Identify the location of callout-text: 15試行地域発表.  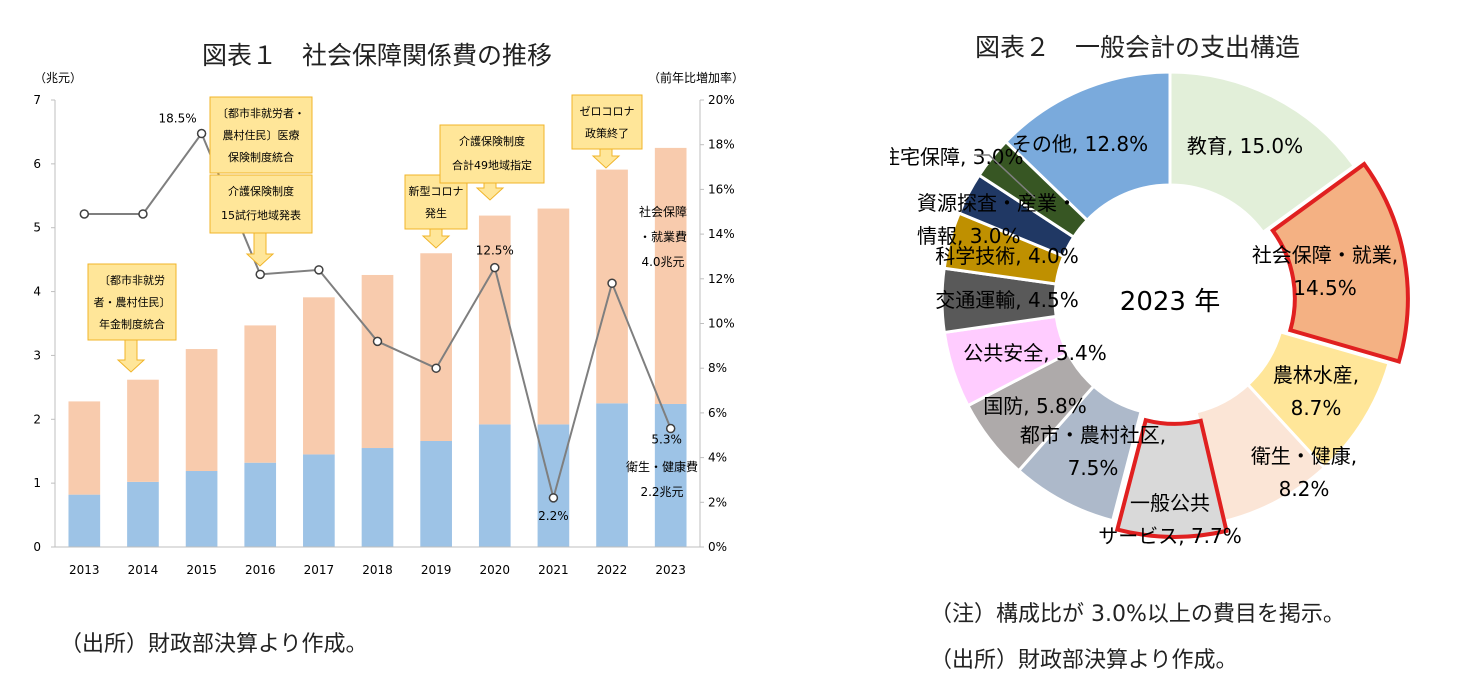
(261, 215).